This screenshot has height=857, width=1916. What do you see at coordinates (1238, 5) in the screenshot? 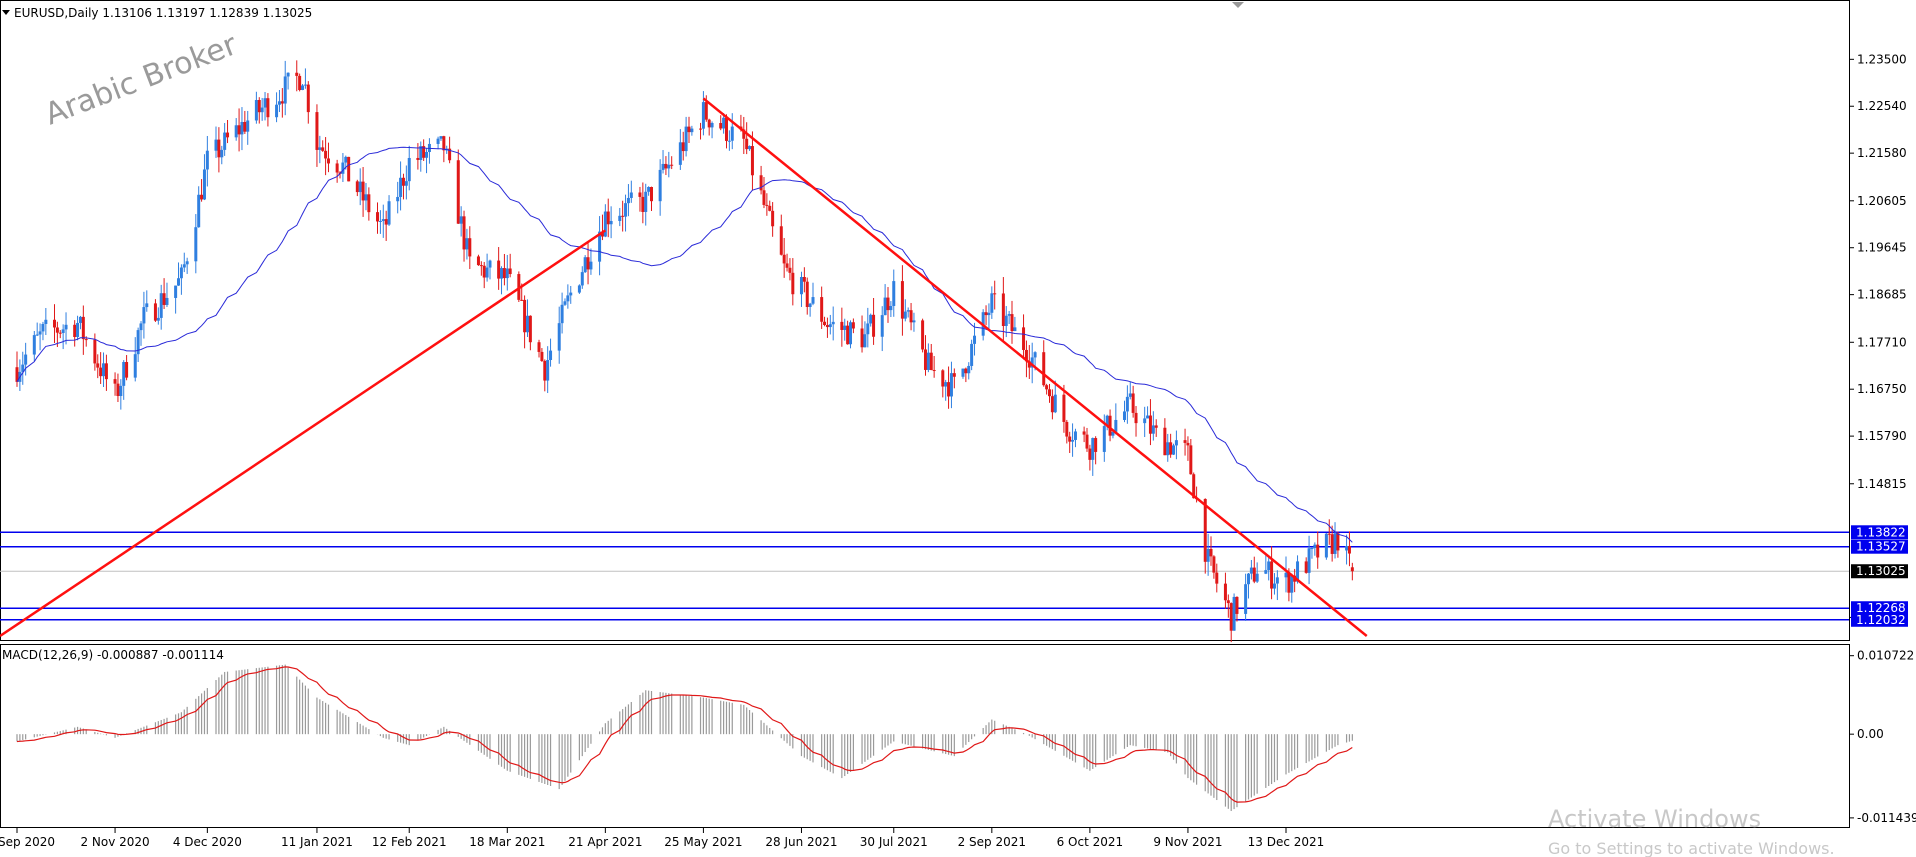
I see `scroll-marker-icon` at bounding box center [1238, 5].